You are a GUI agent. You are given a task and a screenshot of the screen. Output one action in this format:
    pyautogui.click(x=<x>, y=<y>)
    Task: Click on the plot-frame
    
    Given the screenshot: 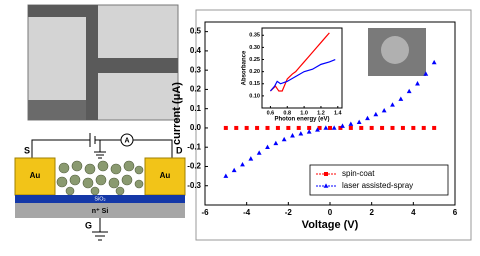 What is the action you would take?
    pyautogui.click(x=302, y=68)
    